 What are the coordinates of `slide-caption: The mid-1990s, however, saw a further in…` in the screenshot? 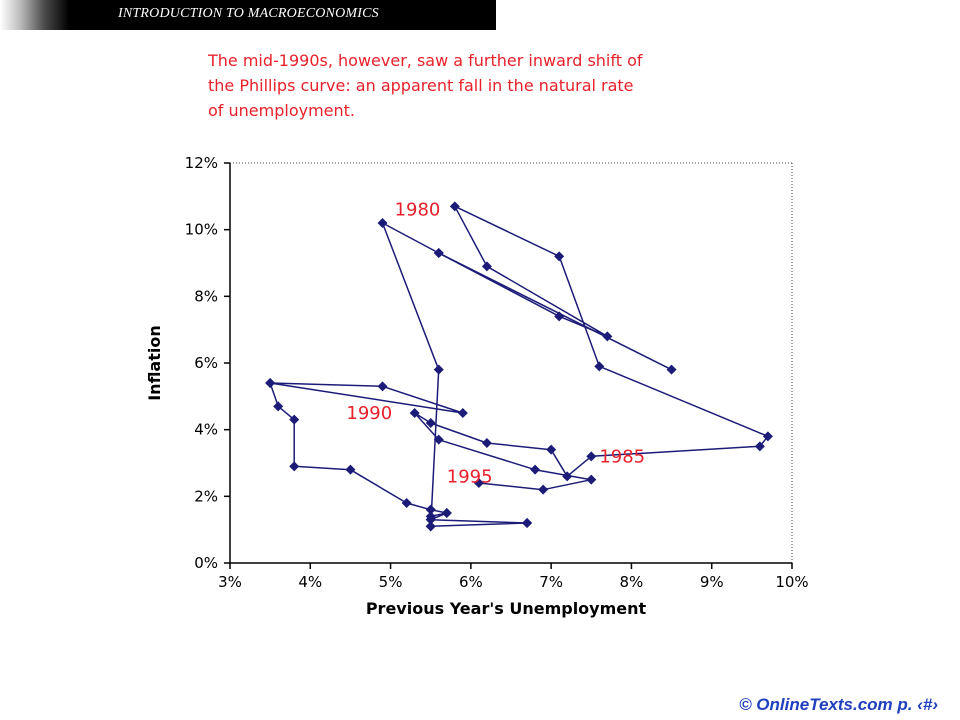 It's located at (425, 85).